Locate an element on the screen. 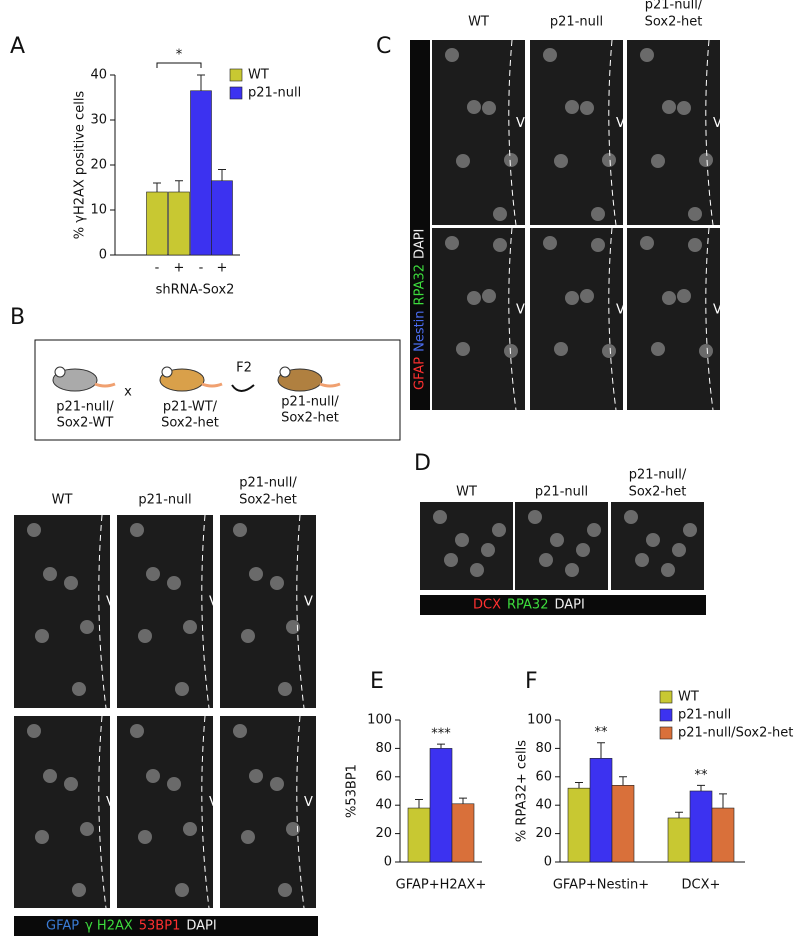 This screenshot has height=945, width=800. y-tick-label: 80 is located at coordinates (543, 748).